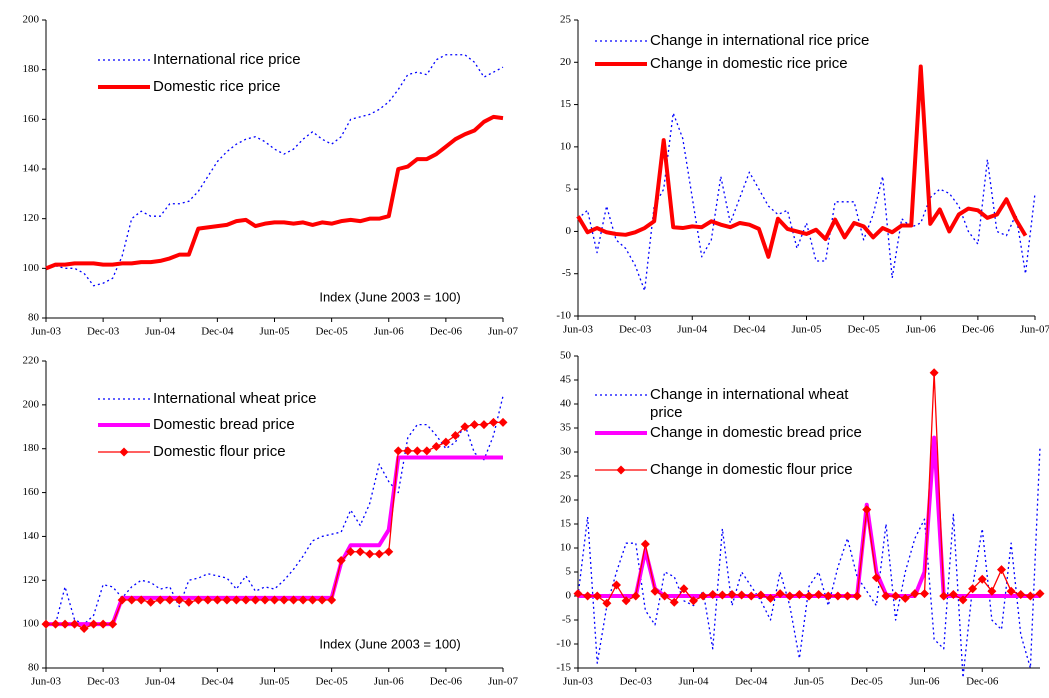 This screenshot has width=1049, height=698. What do you see at coordinates (563, 668) in the screenshot?
I see `y-tick-label: -15` at bounding box center [563, 668].